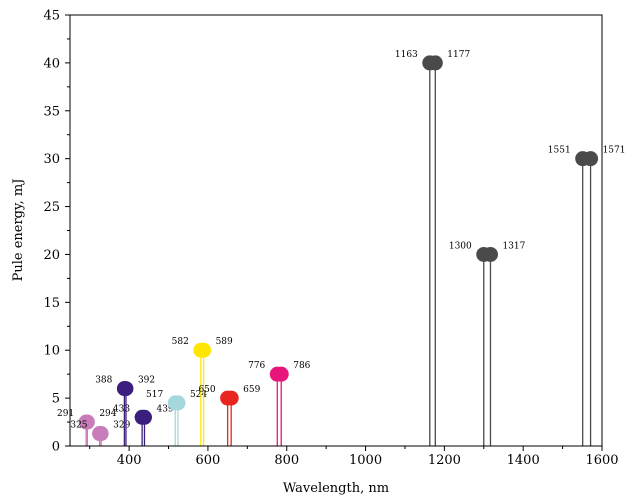 The width and height of the screenshot is (628, 497). What do you see at coordinates (180, 342) in the screenshot?
I see `wavelength-label: 582` at bounding box center [180, 342].